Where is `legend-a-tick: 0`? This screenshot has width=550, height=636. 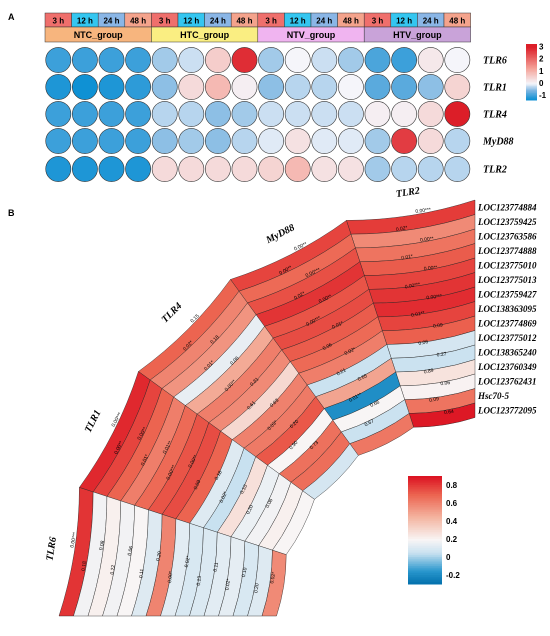
legend-a-tick: 0 is located at coordinates (541, 83).